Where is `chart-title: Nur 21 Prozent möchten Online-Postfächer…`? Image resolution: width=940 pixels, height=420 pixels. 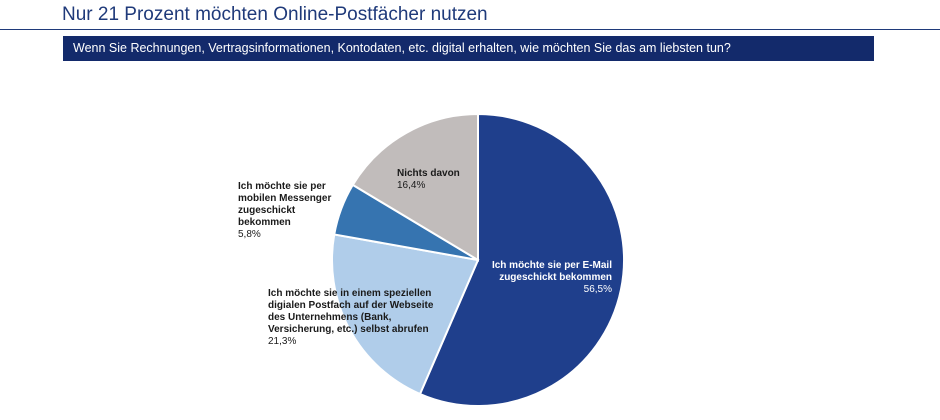 chart-title: Nur 21 Prozent möchten Online-Postfächer… is located at coordinates (275, 14).